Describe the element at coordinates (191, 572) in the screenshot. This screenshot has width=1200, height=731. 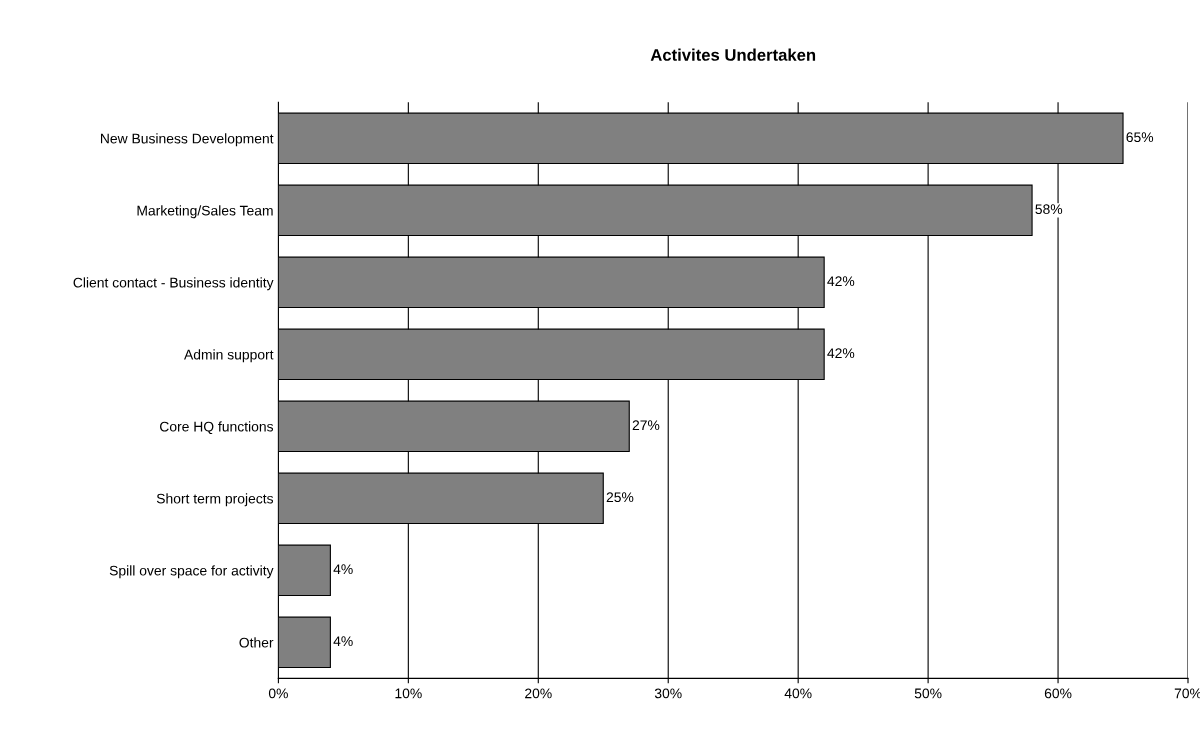
I see `y-tick-label: Spill over space for activity` at that location.